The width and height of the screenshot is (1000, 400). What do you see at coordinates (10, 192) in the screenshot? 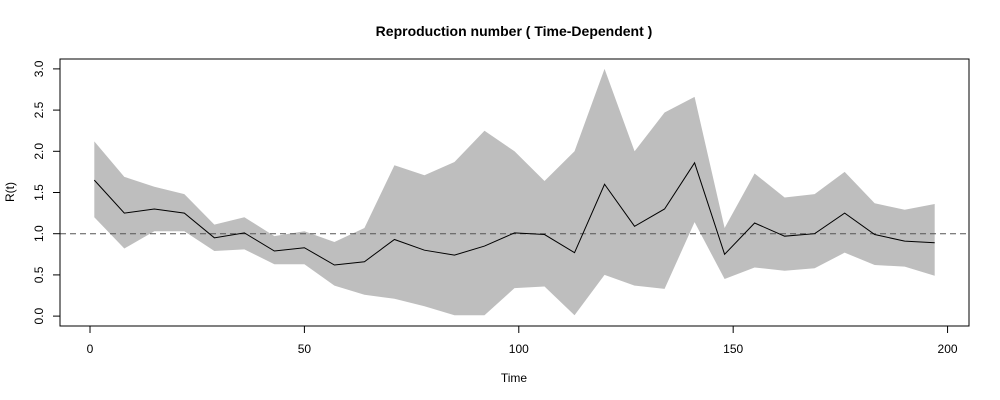
I see `y-axis-label: R(t)` at bounding box center [10, 192].